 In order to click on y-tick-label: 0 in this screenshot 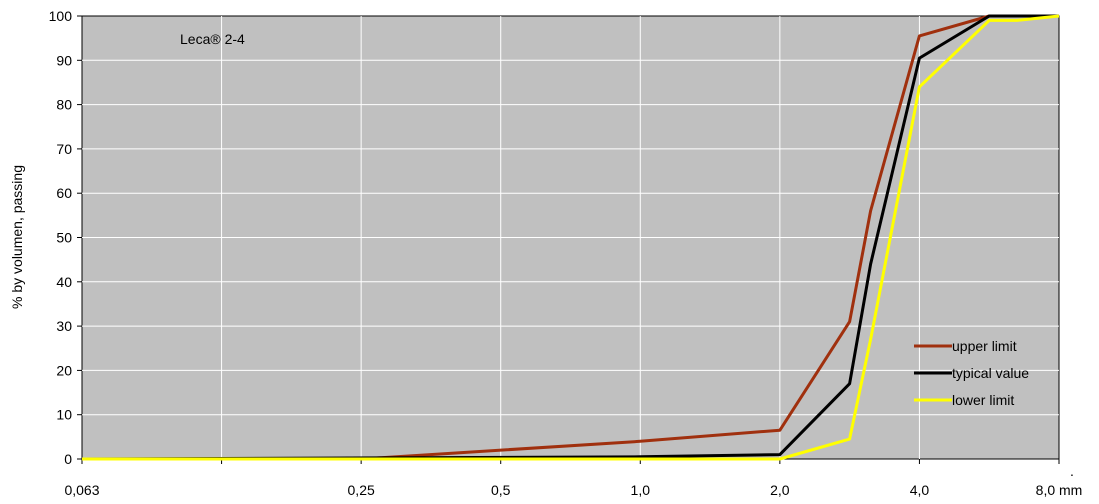, I will do `click(68, 459)`.